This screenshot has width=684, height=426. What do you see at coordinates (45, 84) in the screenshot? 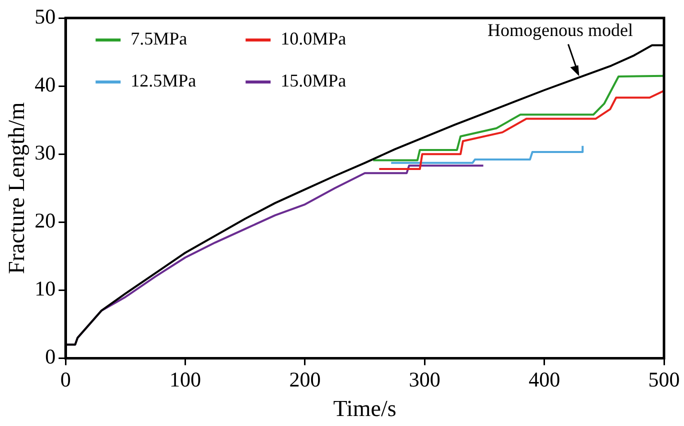
I see `y-tick-label: 40` at bounding box center [45, 84].